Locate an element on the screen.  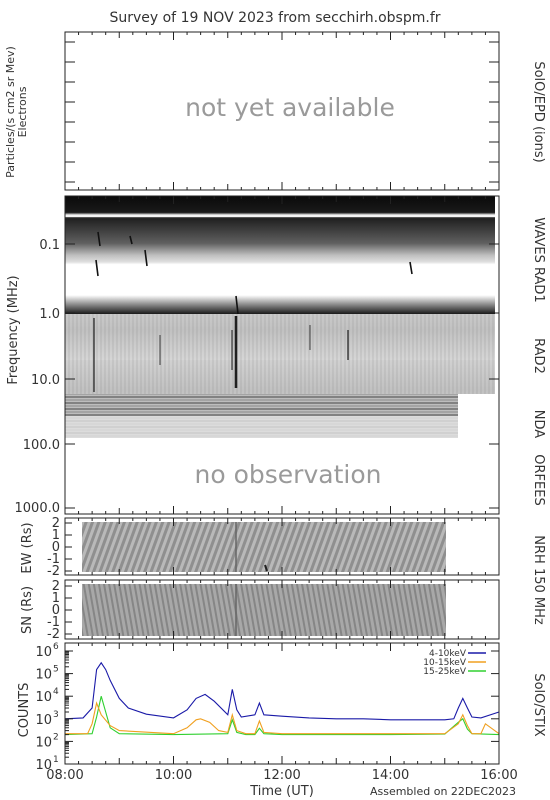
nrh-ew-panel: 2 1 0 -1 -2 EW (Rs) is located at coordinates (260, 547).